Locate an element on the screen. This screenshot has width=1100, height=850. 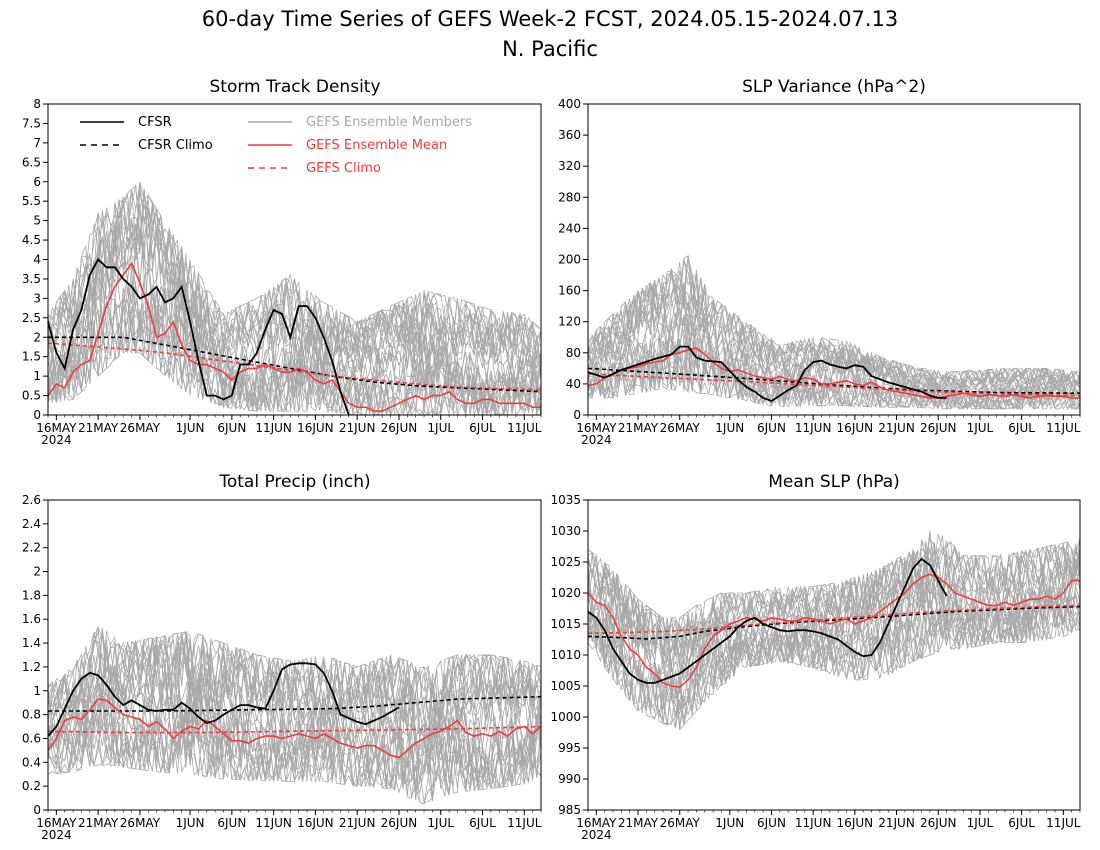
x-tick-label: 6JUN is located at coordinates (771, 823).